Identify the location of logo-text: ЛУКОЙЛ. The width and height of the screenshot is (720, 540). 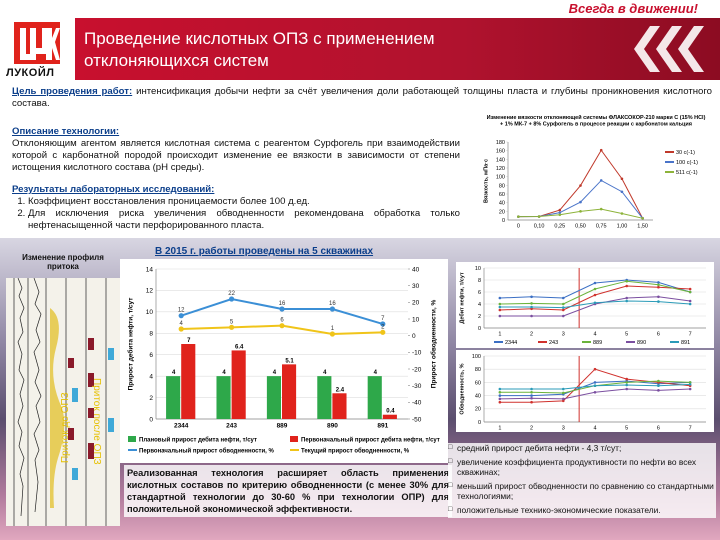
(30, 73).